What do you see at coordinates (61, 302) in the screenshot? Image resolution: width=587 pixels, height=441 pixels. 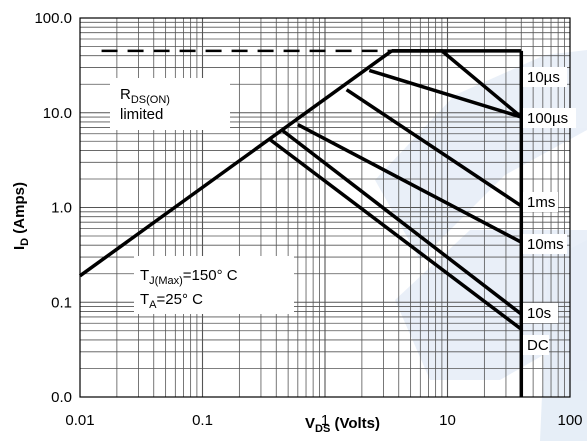 I see `y-tick-label: 0.1` at bounding box center [61, 302].